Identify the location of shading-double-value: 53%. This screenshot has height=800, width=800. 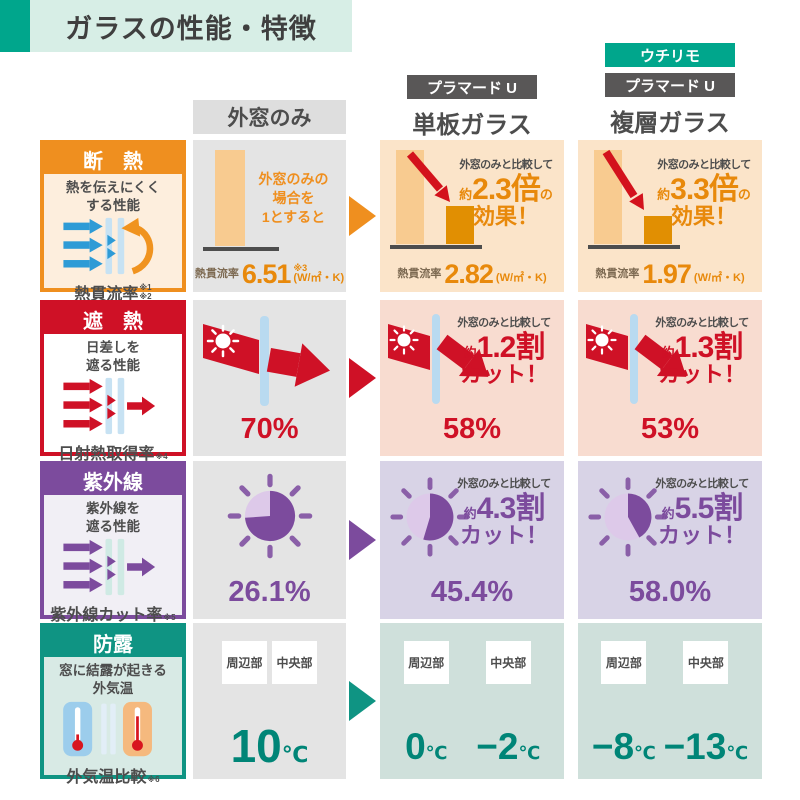
(670, 429).